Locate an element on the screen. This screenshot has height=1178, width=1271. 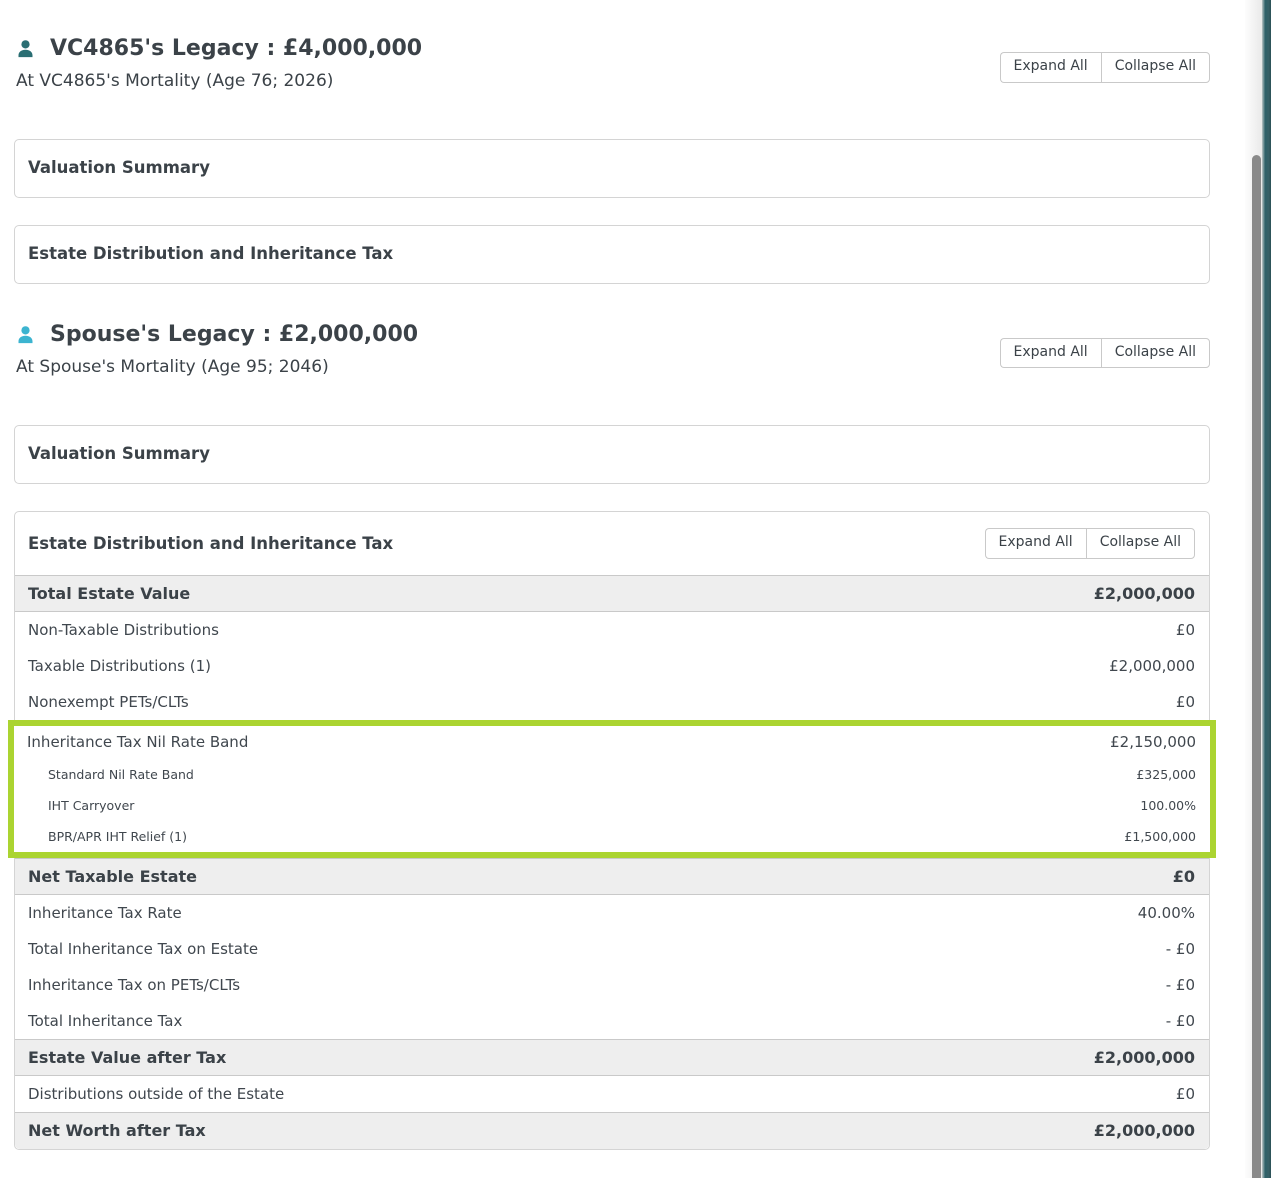
row-value: 40.00% is located at coordinates (1166, 912).